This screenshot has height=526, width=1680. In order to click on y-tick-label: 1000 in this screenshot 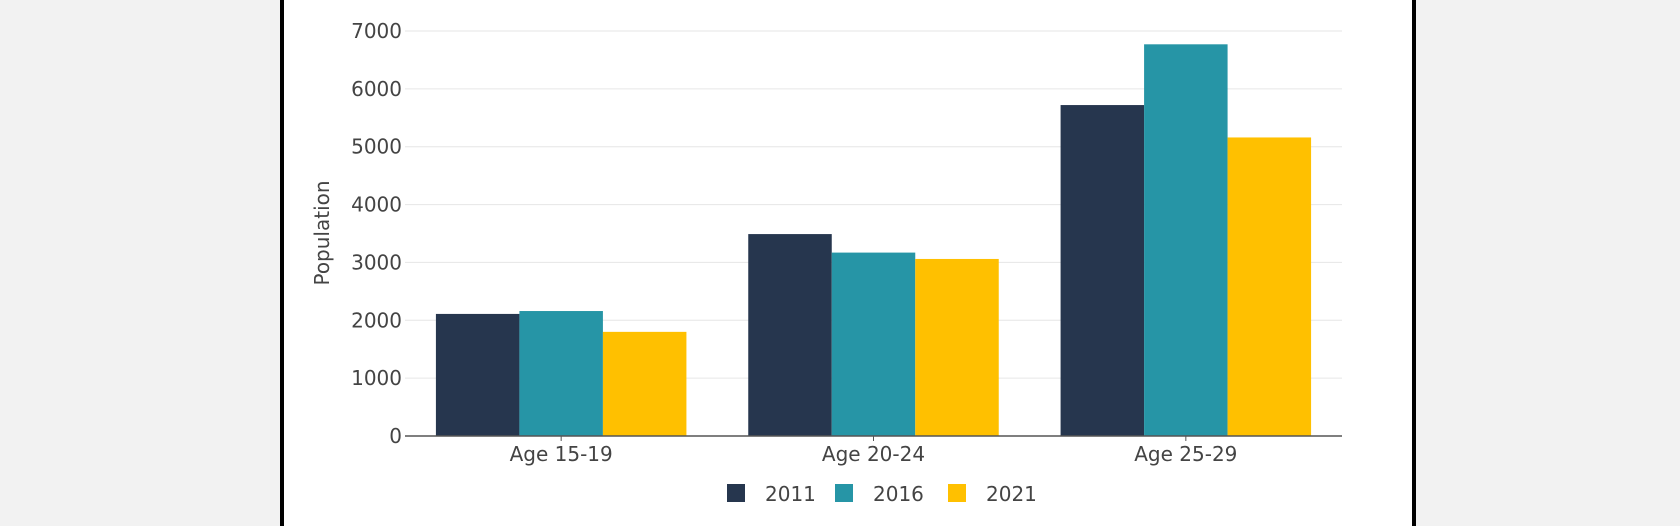, I will do `click(376, 378)`.